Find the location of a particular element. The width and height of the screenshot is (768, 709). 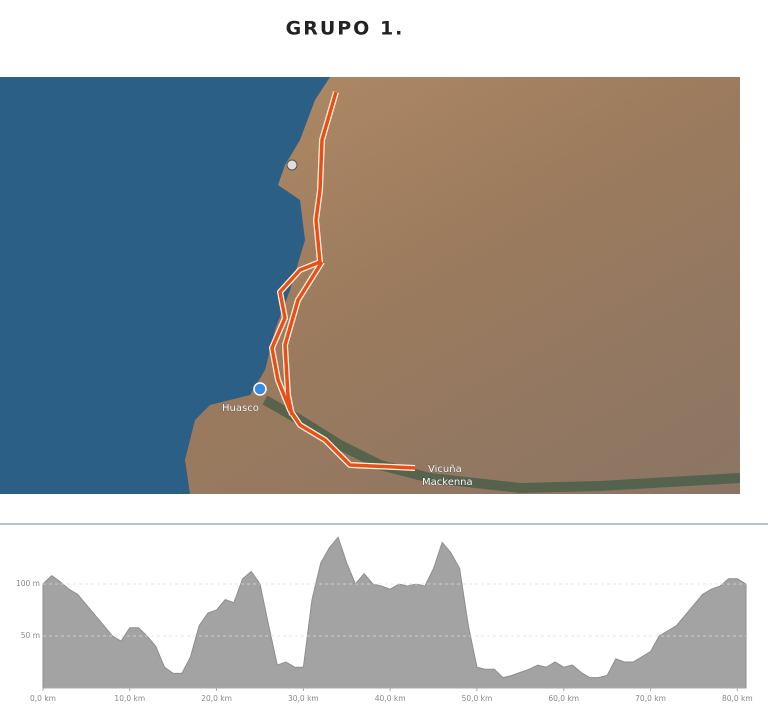

map-label: Vicuña is located at coordinates (445, 469).